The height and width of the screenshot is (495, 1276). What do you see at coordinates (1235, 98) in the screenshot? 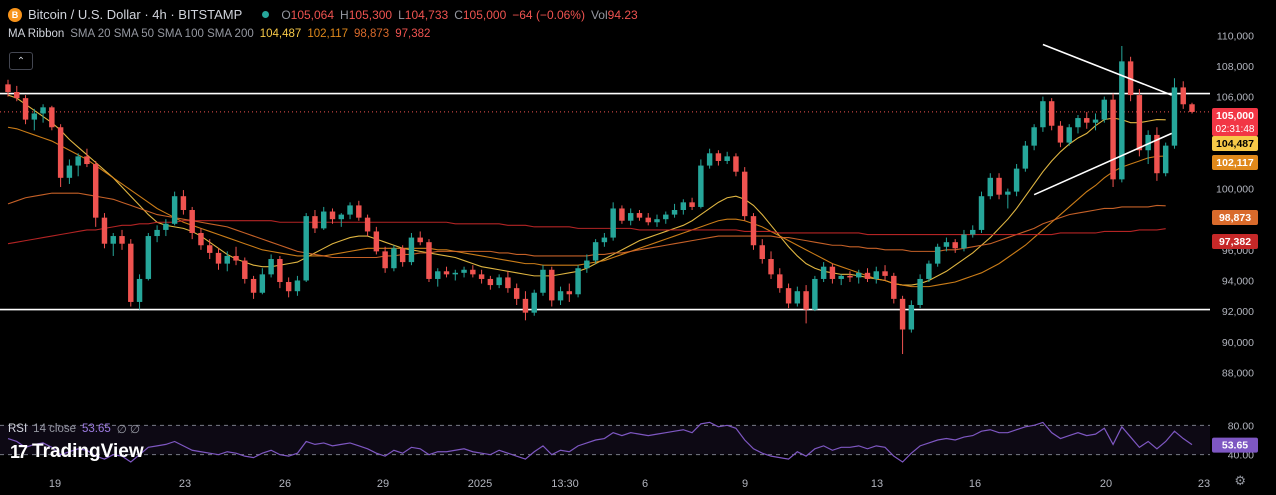
I see `price-axis-tick-label: 106,000` at bounding box center [1235, 98].